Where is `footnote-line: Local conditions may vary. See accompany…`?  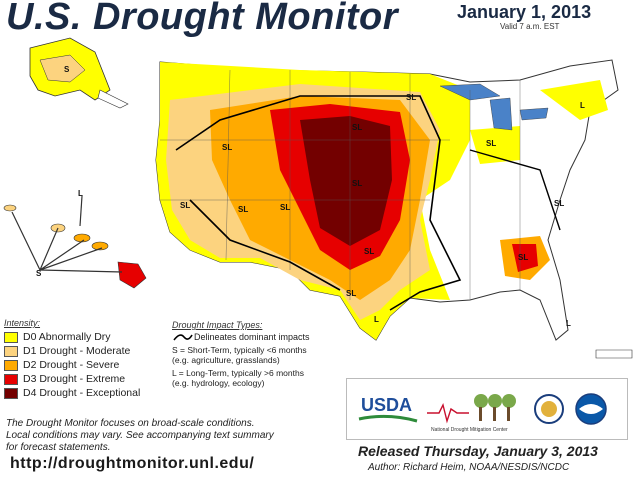
footnote-line: Local conditions may vary. See accompany… is located at coordinates (140, 435).